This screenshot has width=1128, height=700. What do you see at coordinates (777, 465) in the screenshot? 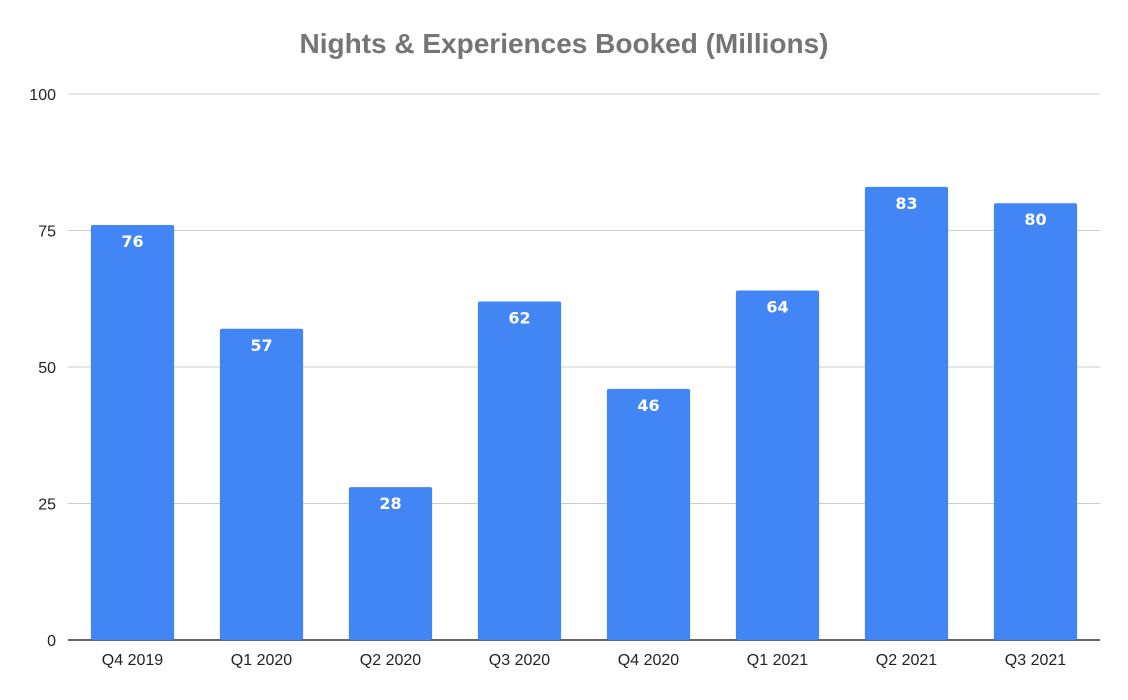
I see `bar-q1-2021` at bounding box center [777, 465].